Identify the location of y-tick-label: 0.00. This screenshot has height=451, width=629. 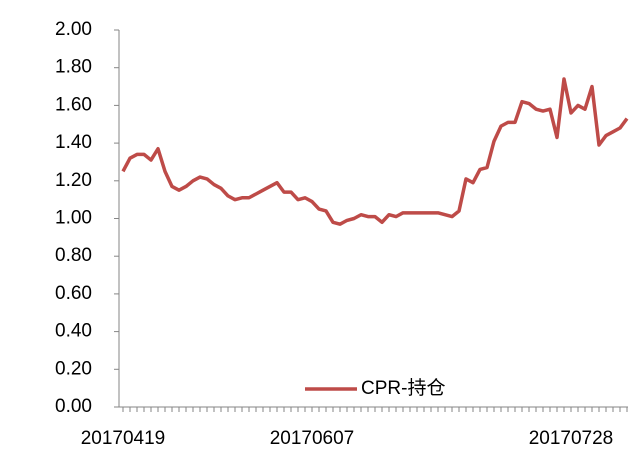
(73, 406).